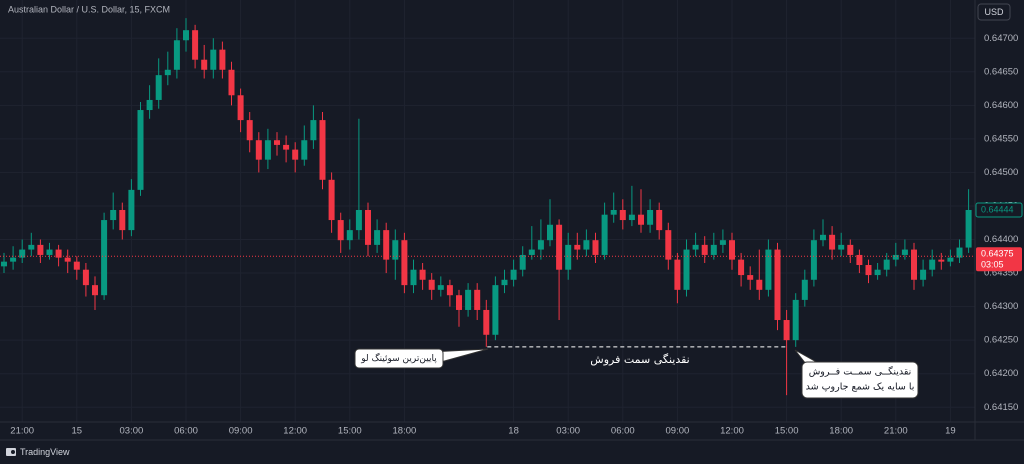 The height and width of the screenshot is (464, 1024). What do you see at coordinates (639, 359) in the screenshot?
I see `annotation: نقدینگی سمت فروش` at bounding box center [639, 359].